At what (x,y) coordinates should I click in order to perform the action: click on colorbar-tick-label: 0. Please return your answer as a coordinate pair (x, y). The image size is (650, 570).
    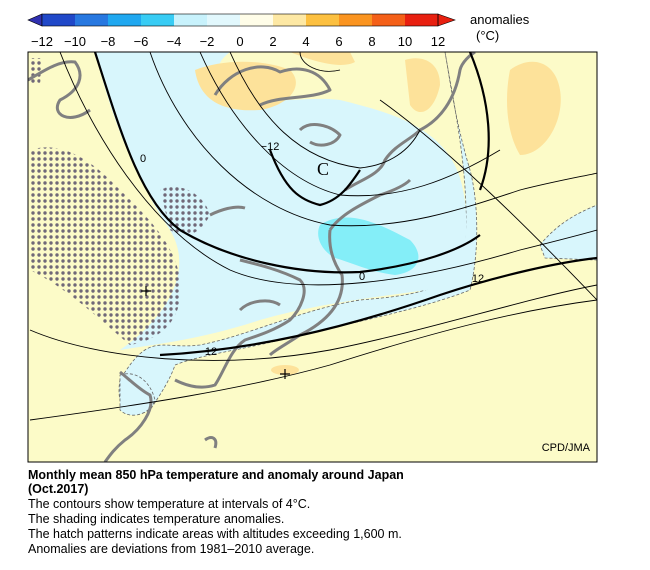
    Looking at the image, I should click on (239, 41).